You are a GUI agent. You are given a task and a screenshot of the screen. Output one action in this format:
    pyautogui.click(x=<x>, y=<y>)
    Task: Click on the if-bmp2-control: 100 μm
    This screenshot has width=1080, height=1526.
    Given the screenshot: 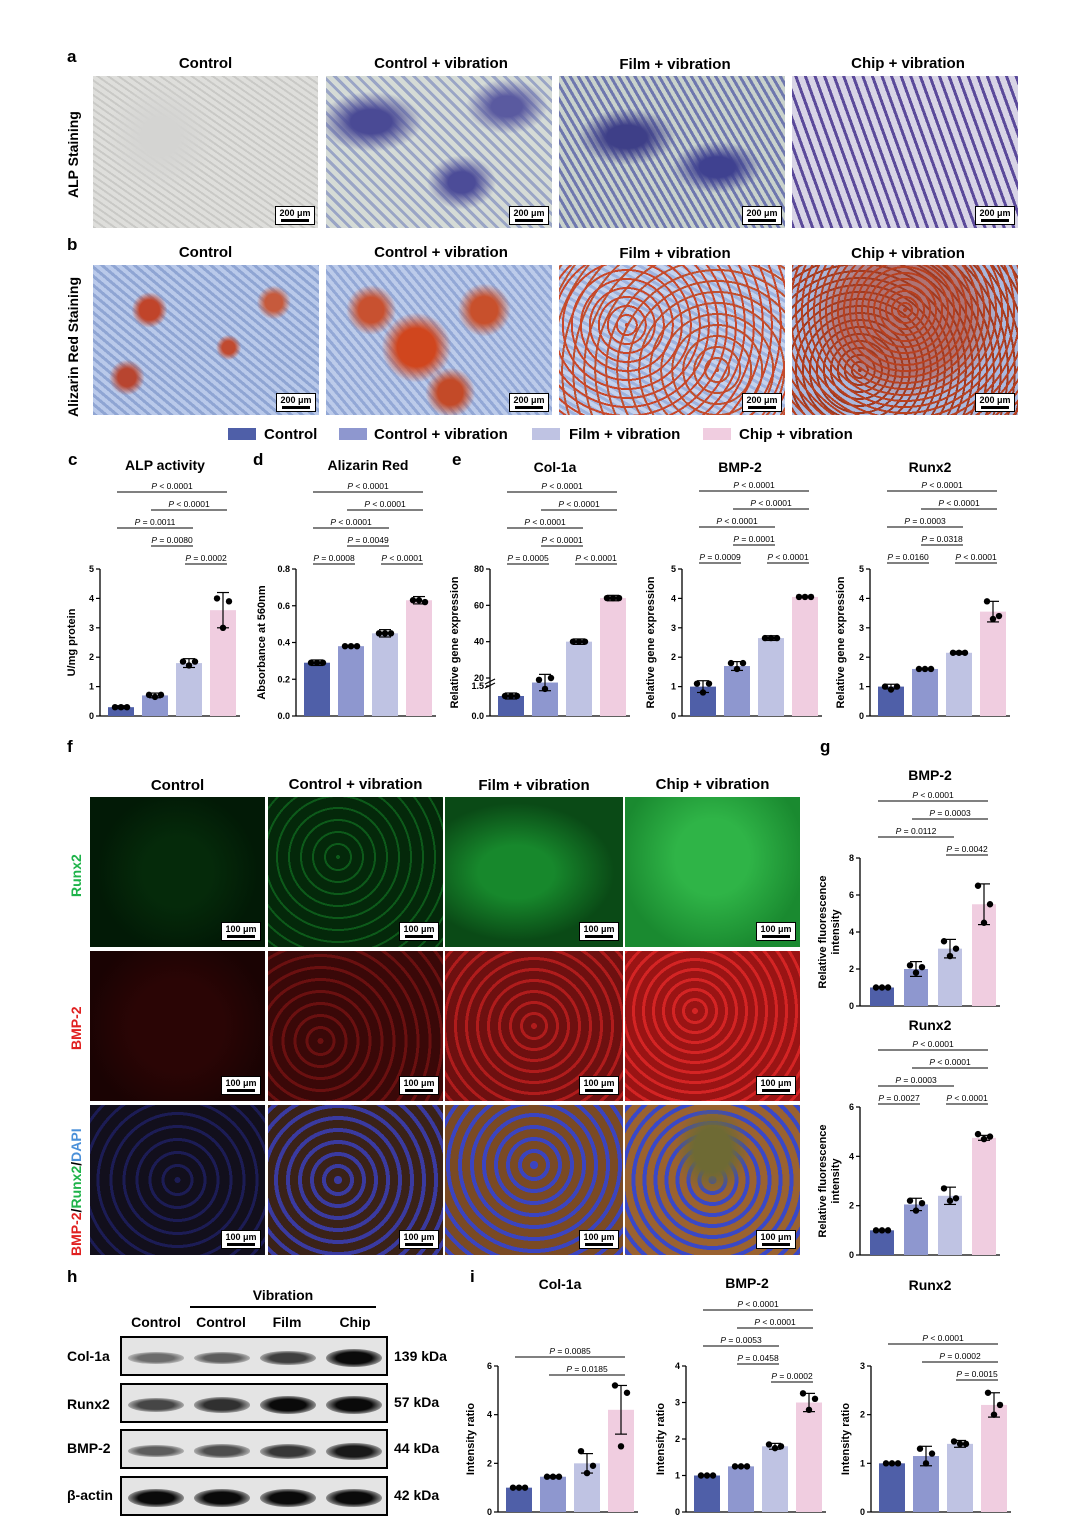 What is the action you would take?
    pyautogui.click(x=177, y=1026)
    